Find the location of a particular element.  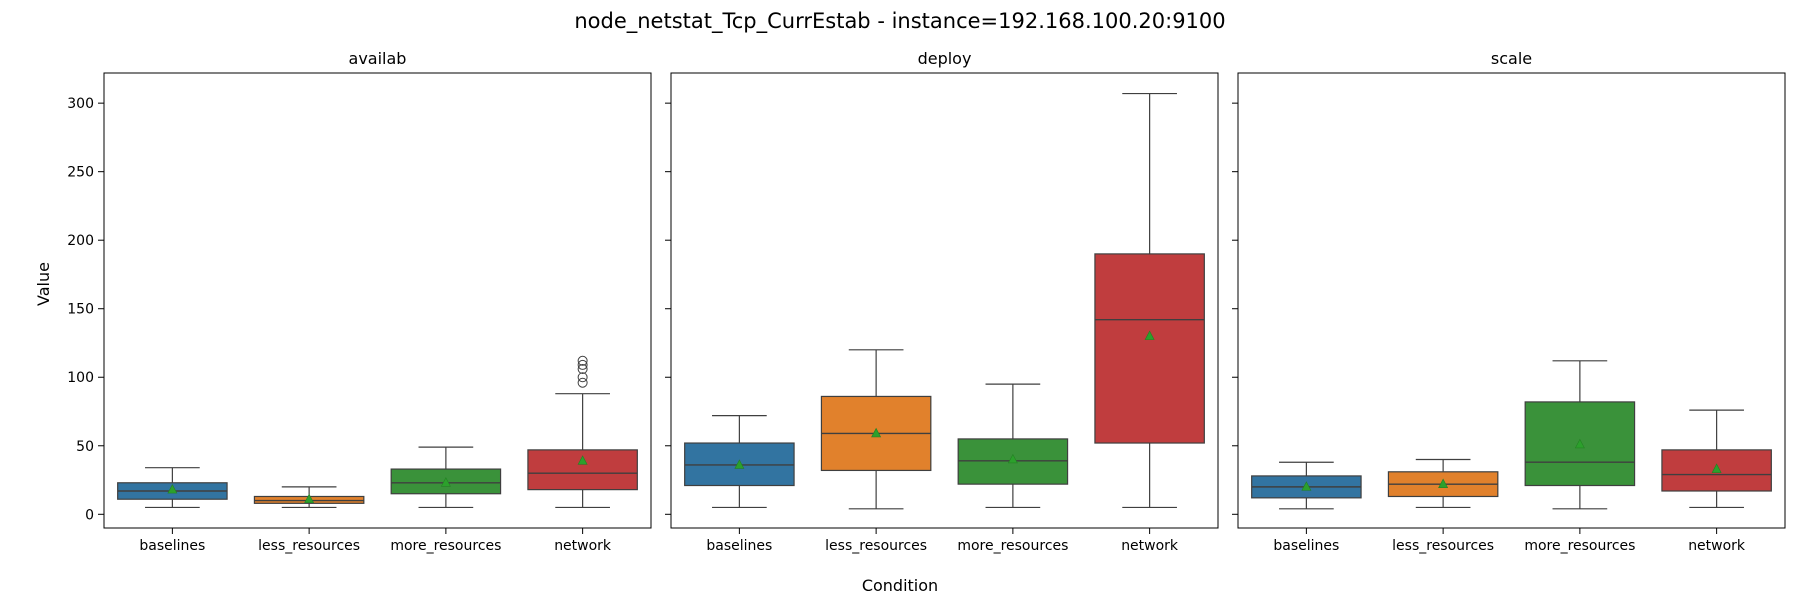

panel-title: scale is located at coordinates (1511, 58).